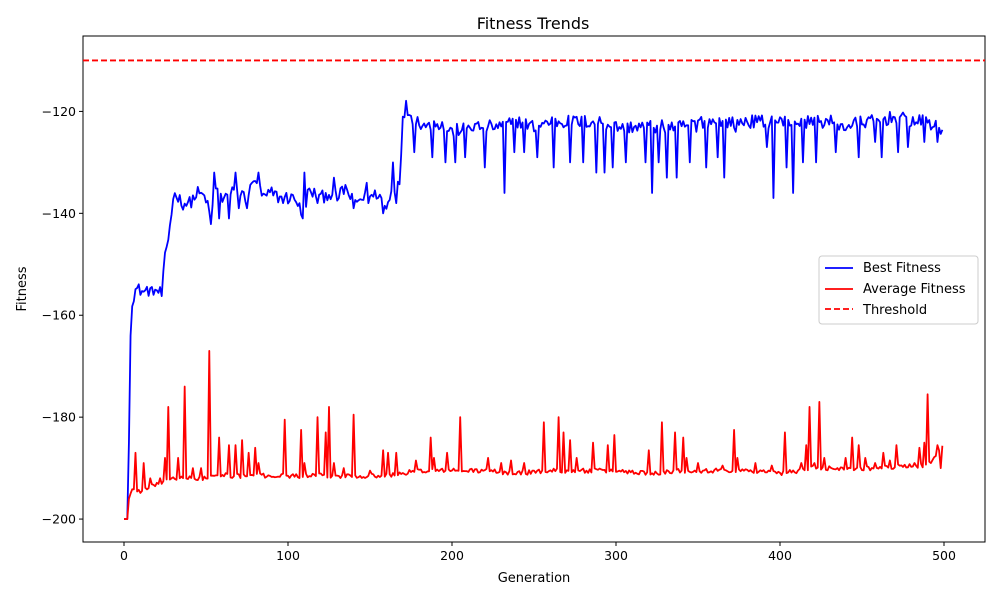 The height and width of the screenshot is (600, 1000). Describe the element at coordinates (534, 578) in the screenshot. I see `x-axis-label: Generation` at that location.